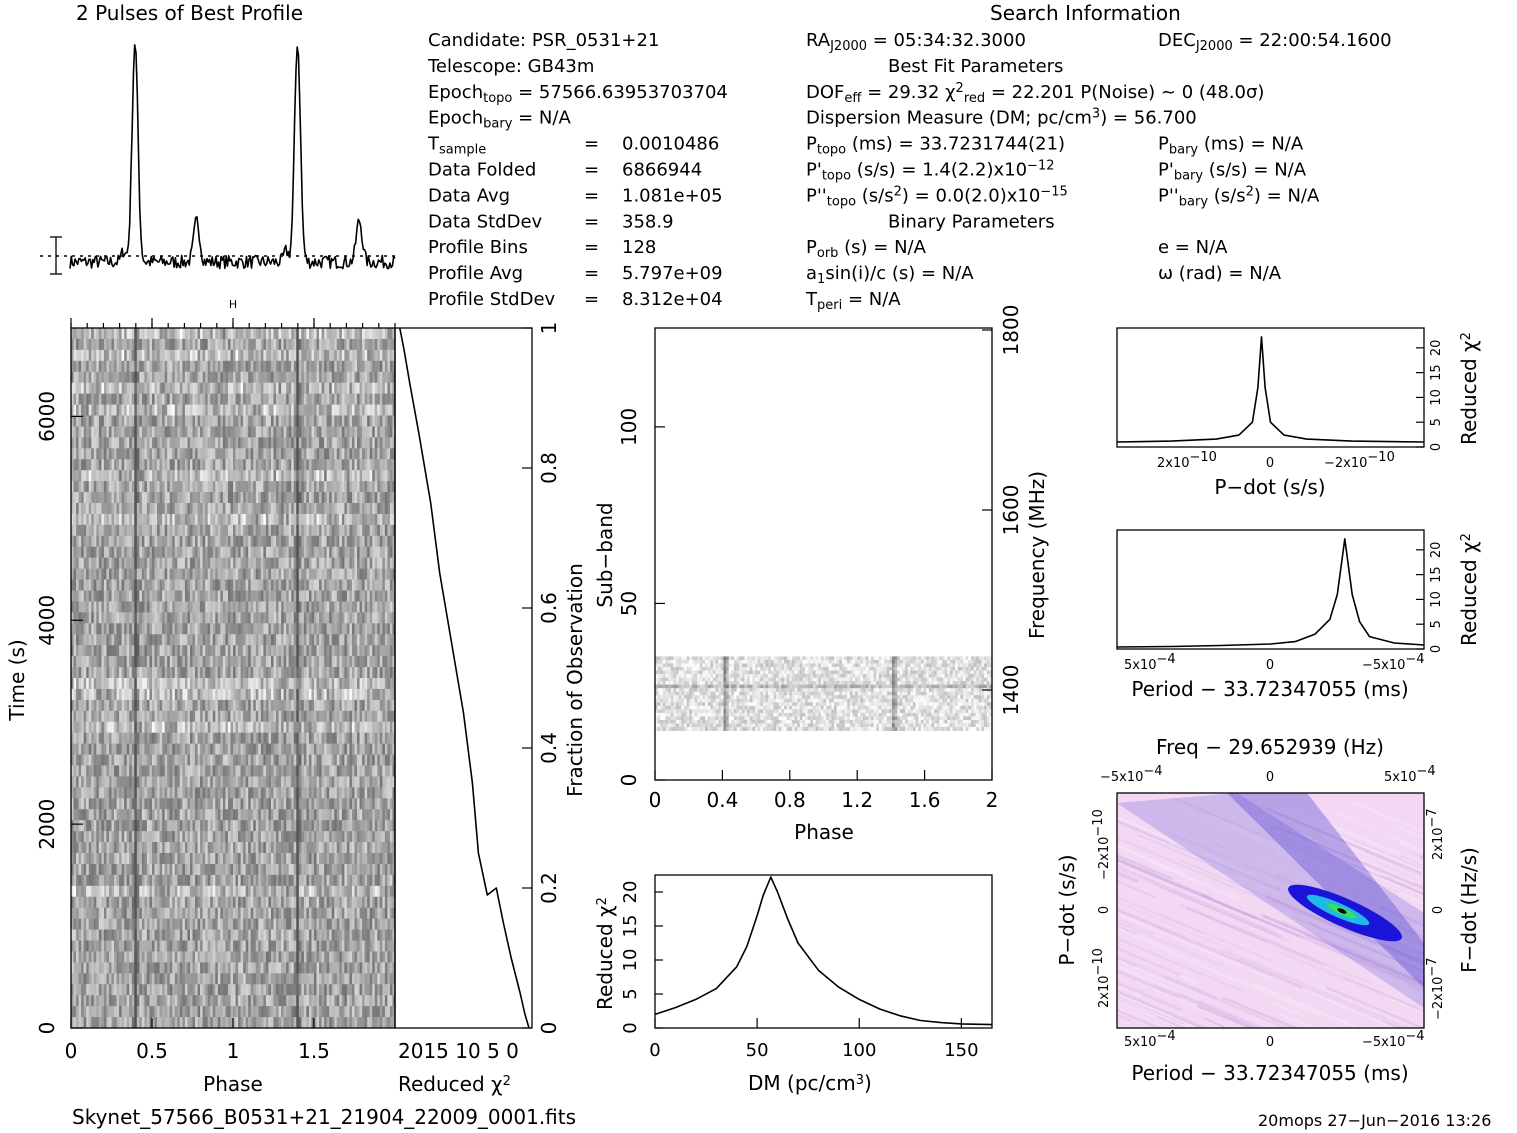  Describe the element at coordinates (672, 273) in the screenshot. I see `info-value-9: 5.797e+09` at that location.